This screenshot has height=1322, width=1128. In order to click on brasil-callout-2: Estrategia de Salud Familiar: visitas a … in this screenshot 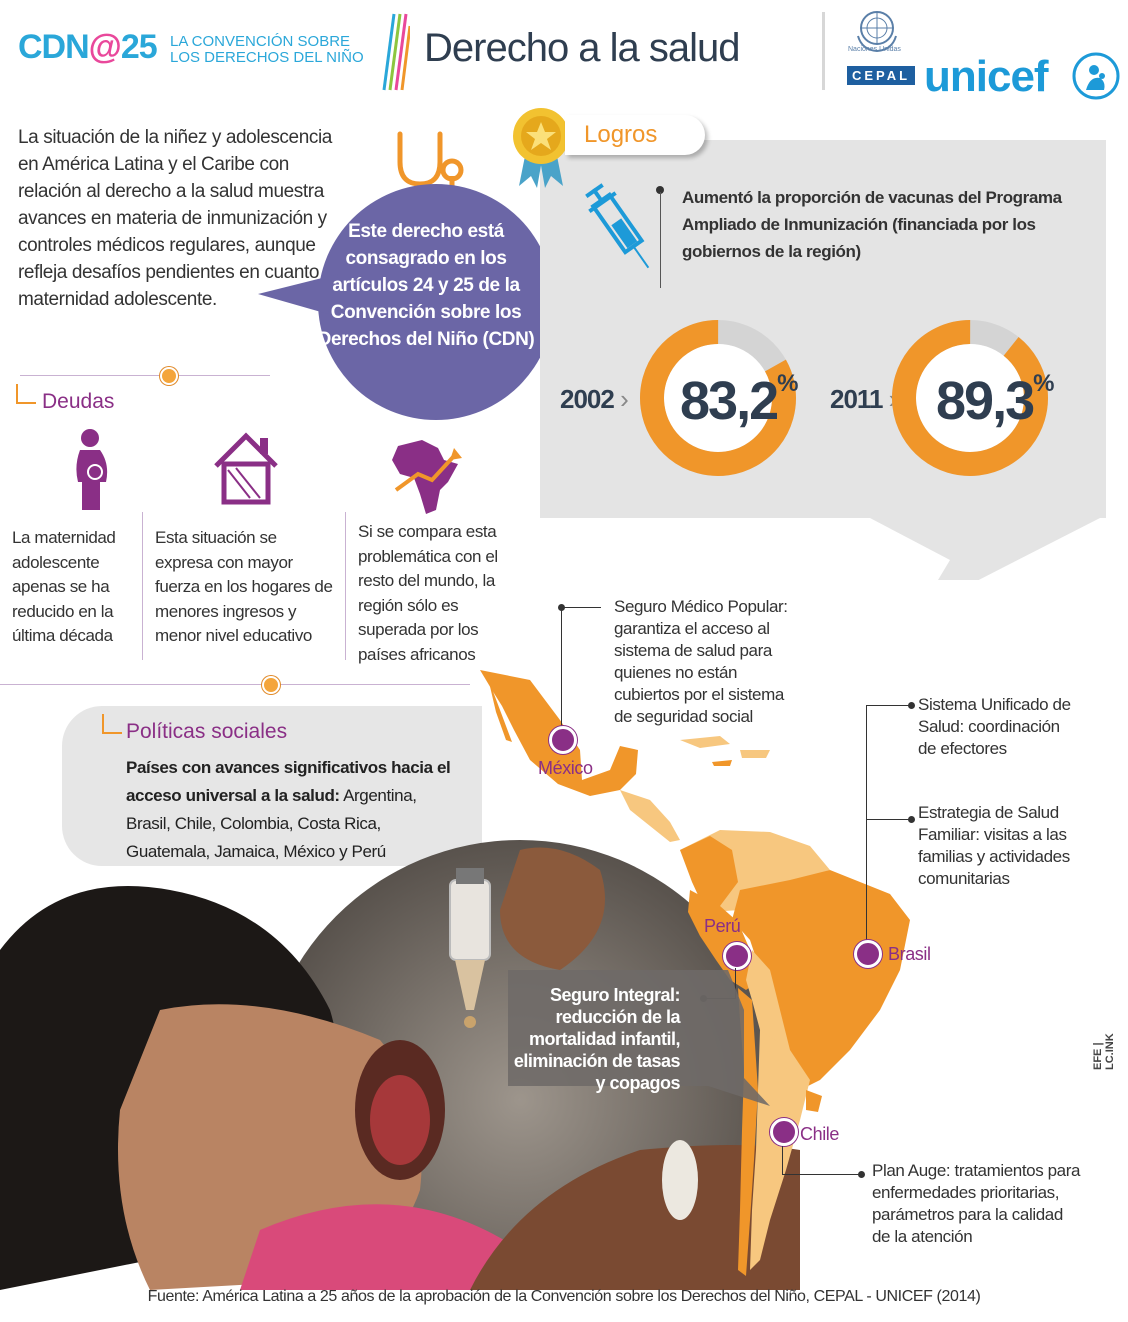, I will do `click(994, 845)`.